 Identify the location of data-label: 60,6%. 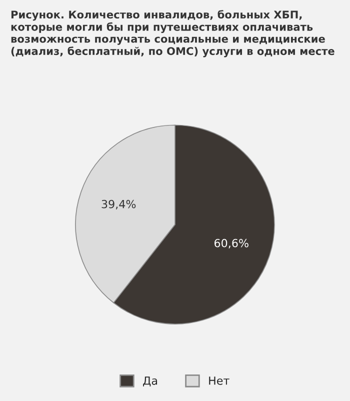
(231, 243).